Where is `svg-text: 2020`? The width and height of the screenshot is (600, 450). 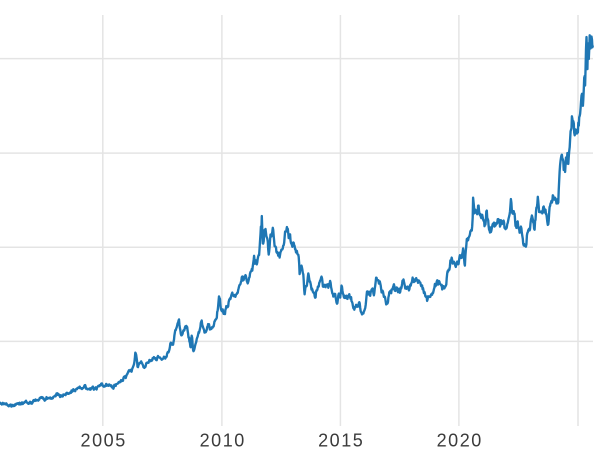
svg-text: 2020 is located at coordinates (460, 440).